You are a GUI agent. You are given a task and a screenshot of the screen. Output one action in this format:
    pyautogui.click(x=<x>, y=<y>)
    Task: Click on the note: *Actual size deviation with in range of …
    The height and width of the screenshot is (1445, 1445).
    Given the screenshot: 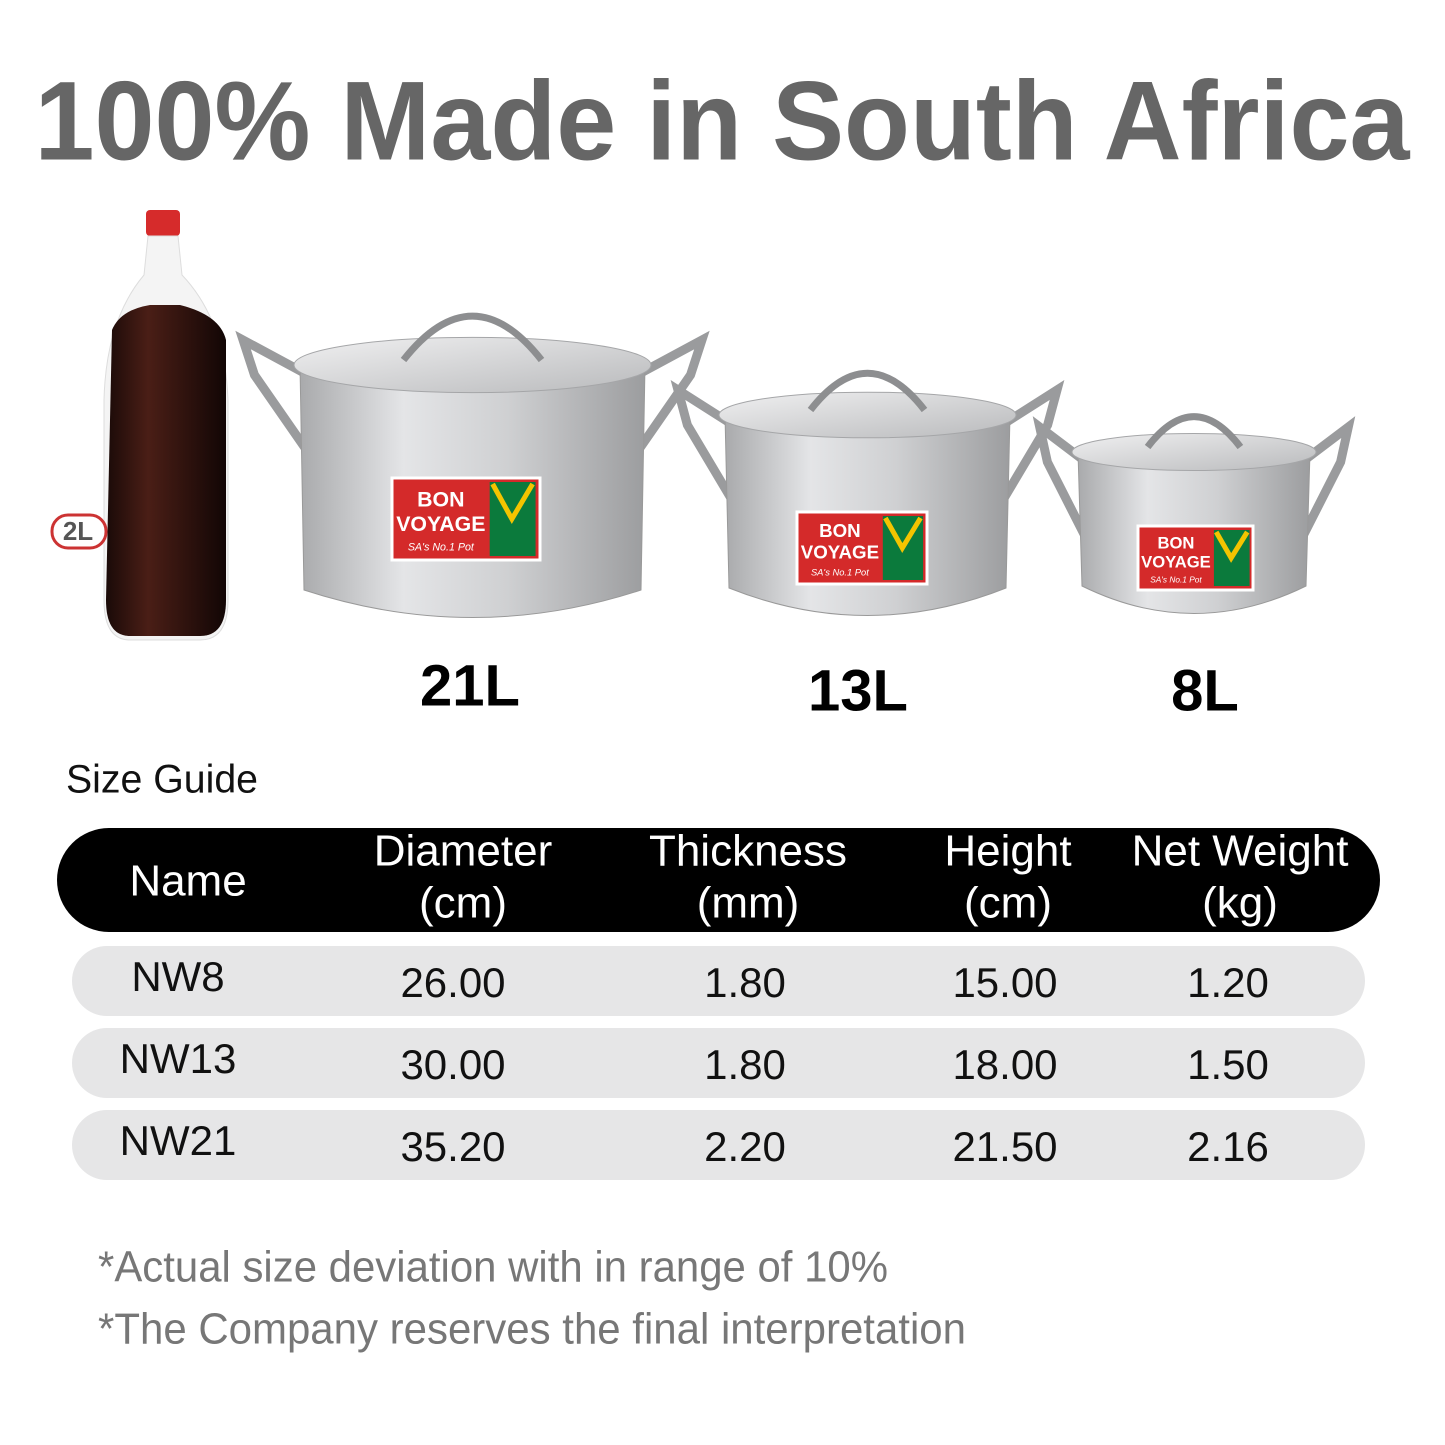 What is the action you would take?
    pyautogui.click(x=493, y=1267)
    